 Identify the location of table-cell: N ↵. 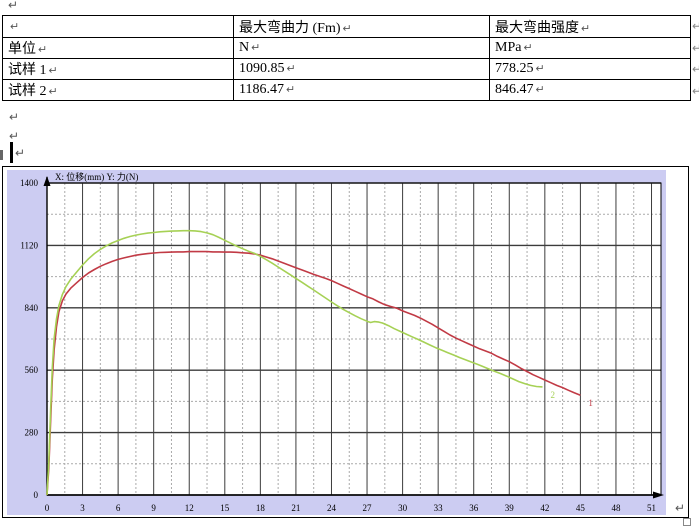
(361, 48).